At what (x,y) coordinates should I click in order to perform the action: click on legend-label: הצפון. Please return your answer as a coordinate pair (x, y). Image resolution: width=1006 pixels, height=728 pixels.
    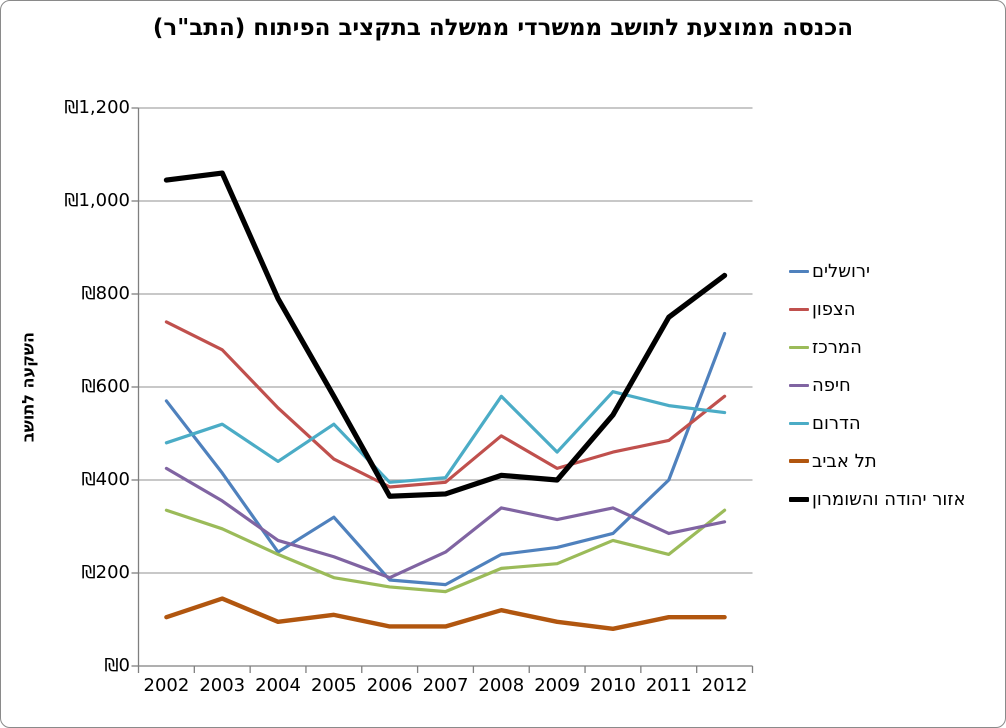
    Looking at the image, I should click on (834, 309).